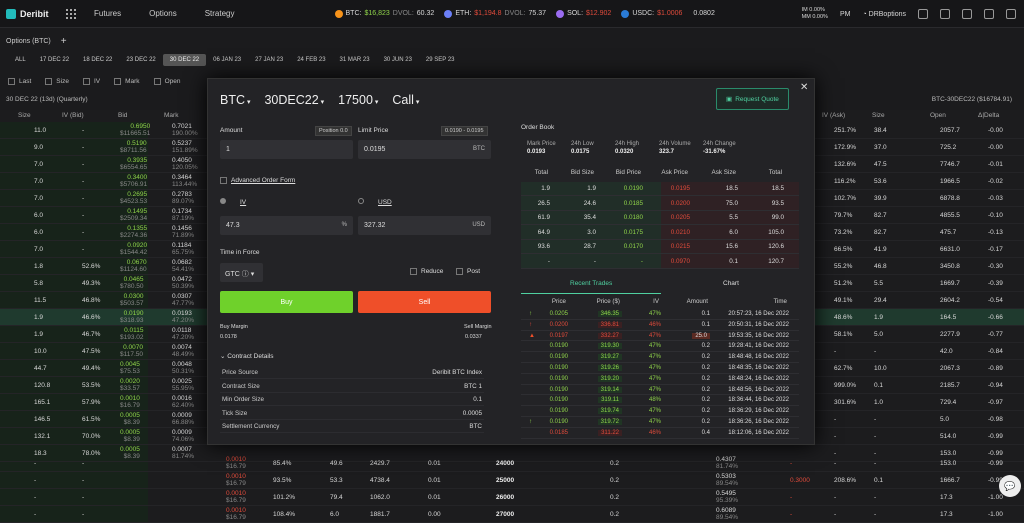 The height and width of the screenshot is (523, 1024). What do you see at coordinates (583, 13) in the screenshot?
I see `ticker-sol: SOL: $12.902` at bounding box center [583, 13].